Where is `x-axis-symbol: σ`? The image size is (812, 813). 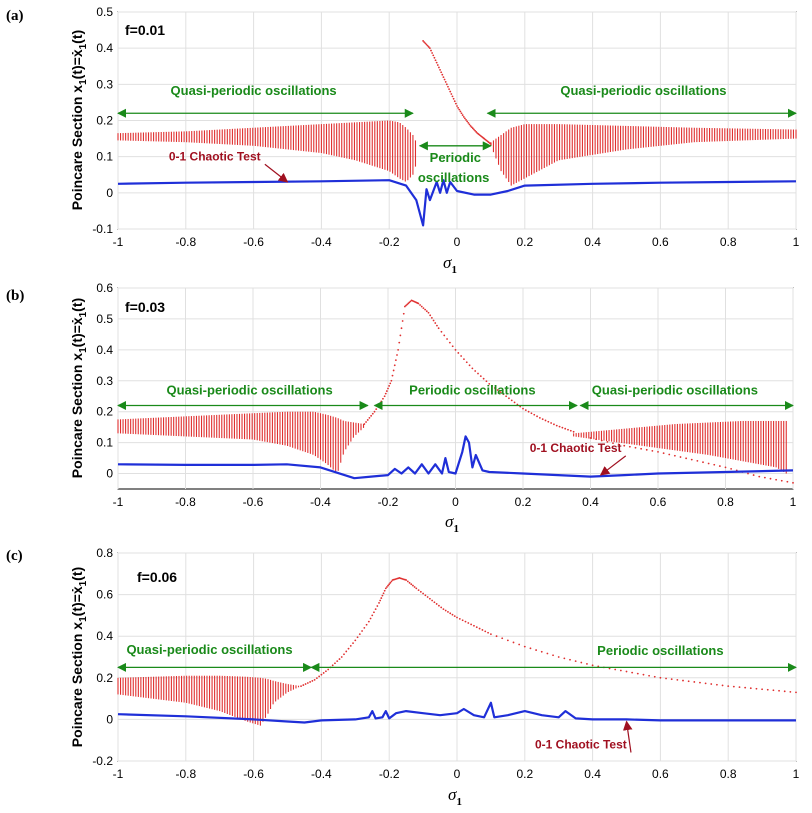 x-axis-symbol: σ is located at coordinates (447, 262).